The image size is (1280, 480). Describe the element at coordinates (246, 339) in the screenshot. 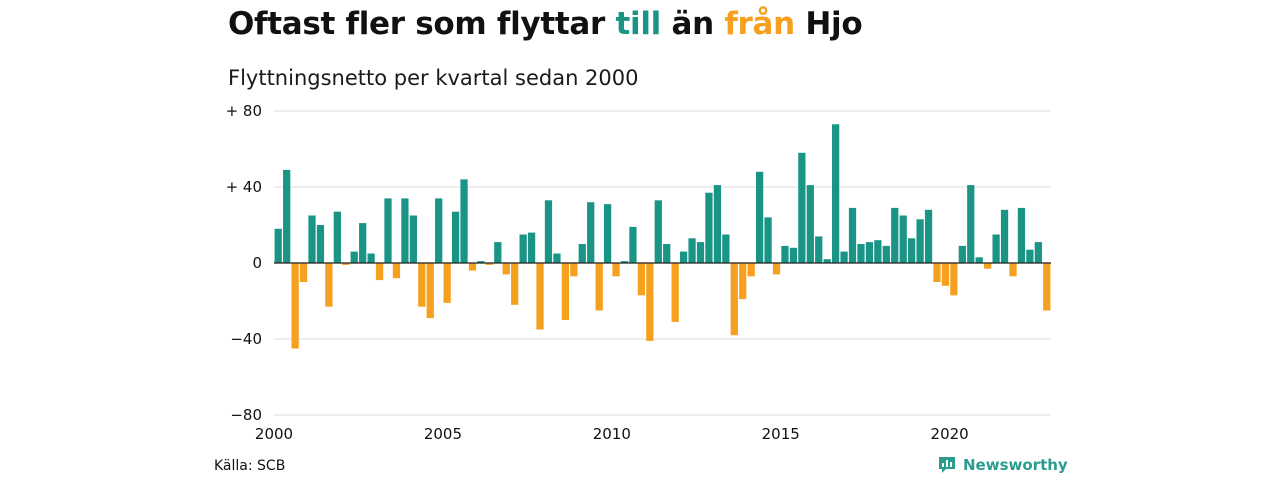

I see `y-tick-label: −40` at that location.